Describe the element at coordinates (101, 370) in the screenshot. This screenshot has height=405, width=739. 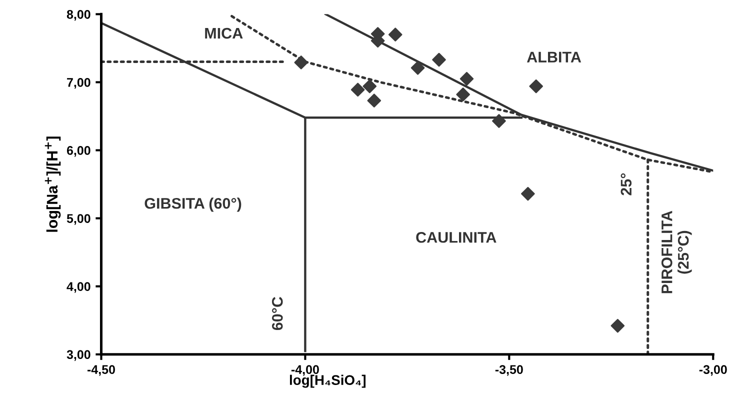
I see `x-tick-label: -4,50` at that location.